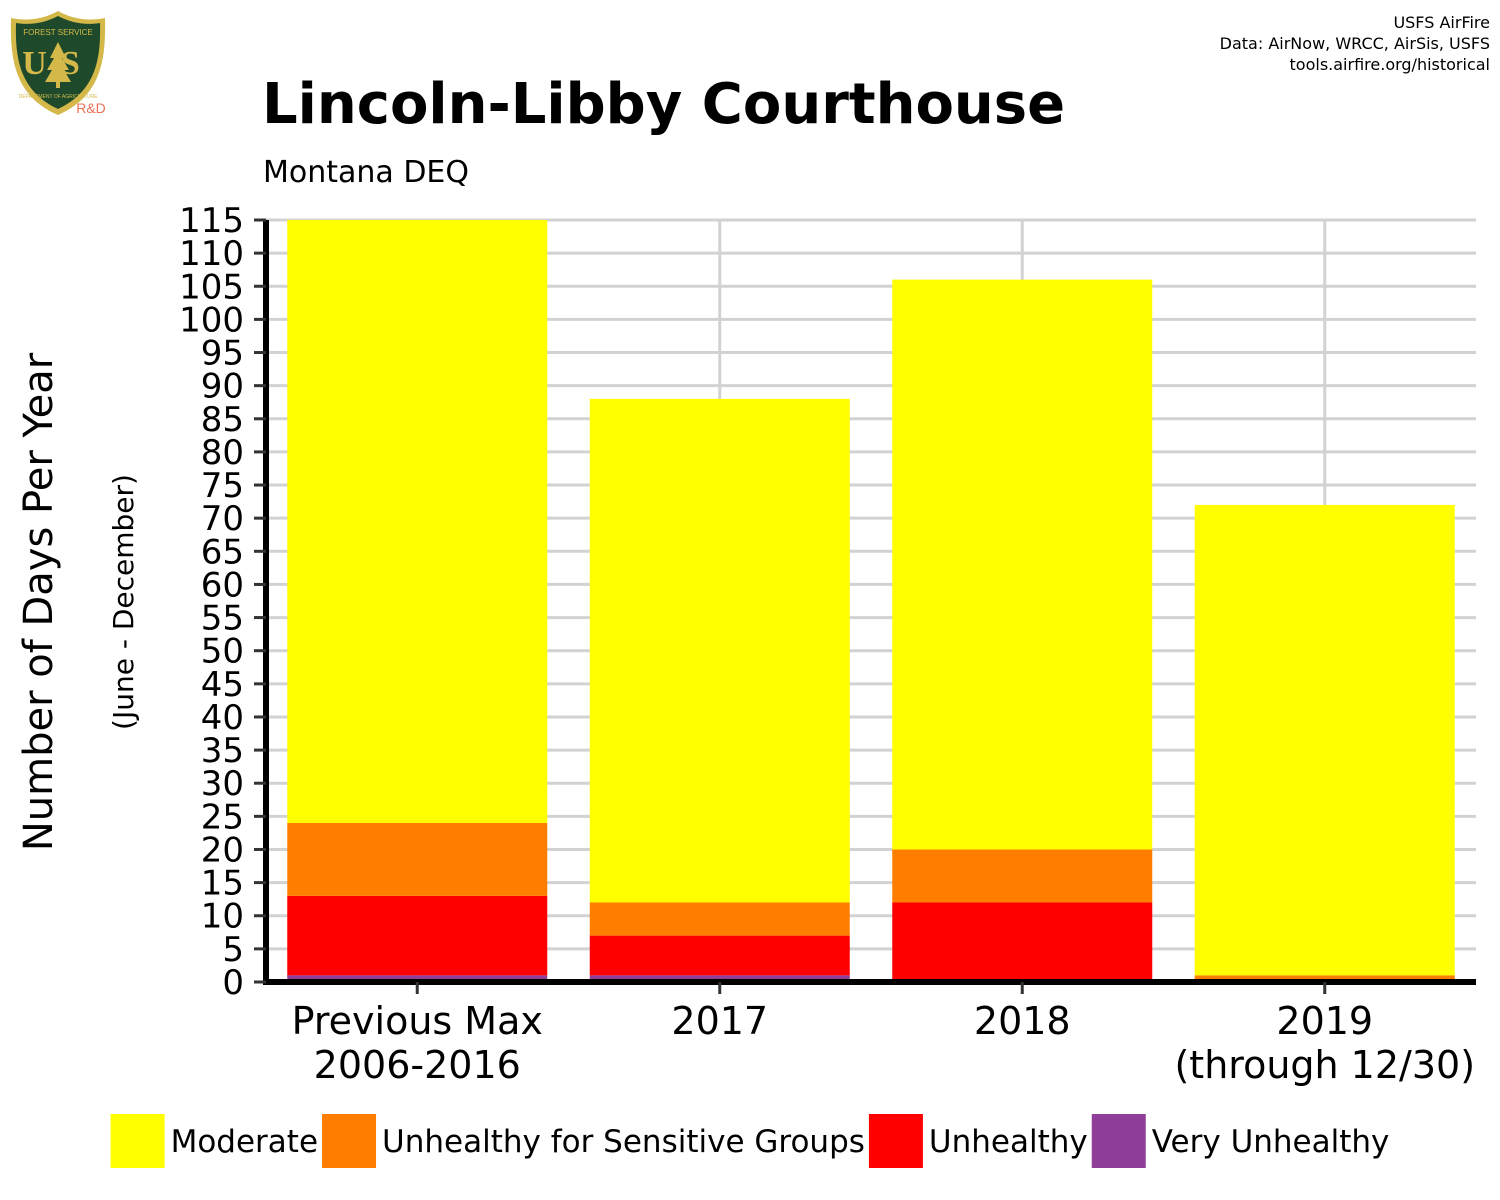  Describe the element at coordinates (58, 97) in the screenshot. I see `logo-bottom-text: DEPARTMENT OF AGRICULTURE` at that location.